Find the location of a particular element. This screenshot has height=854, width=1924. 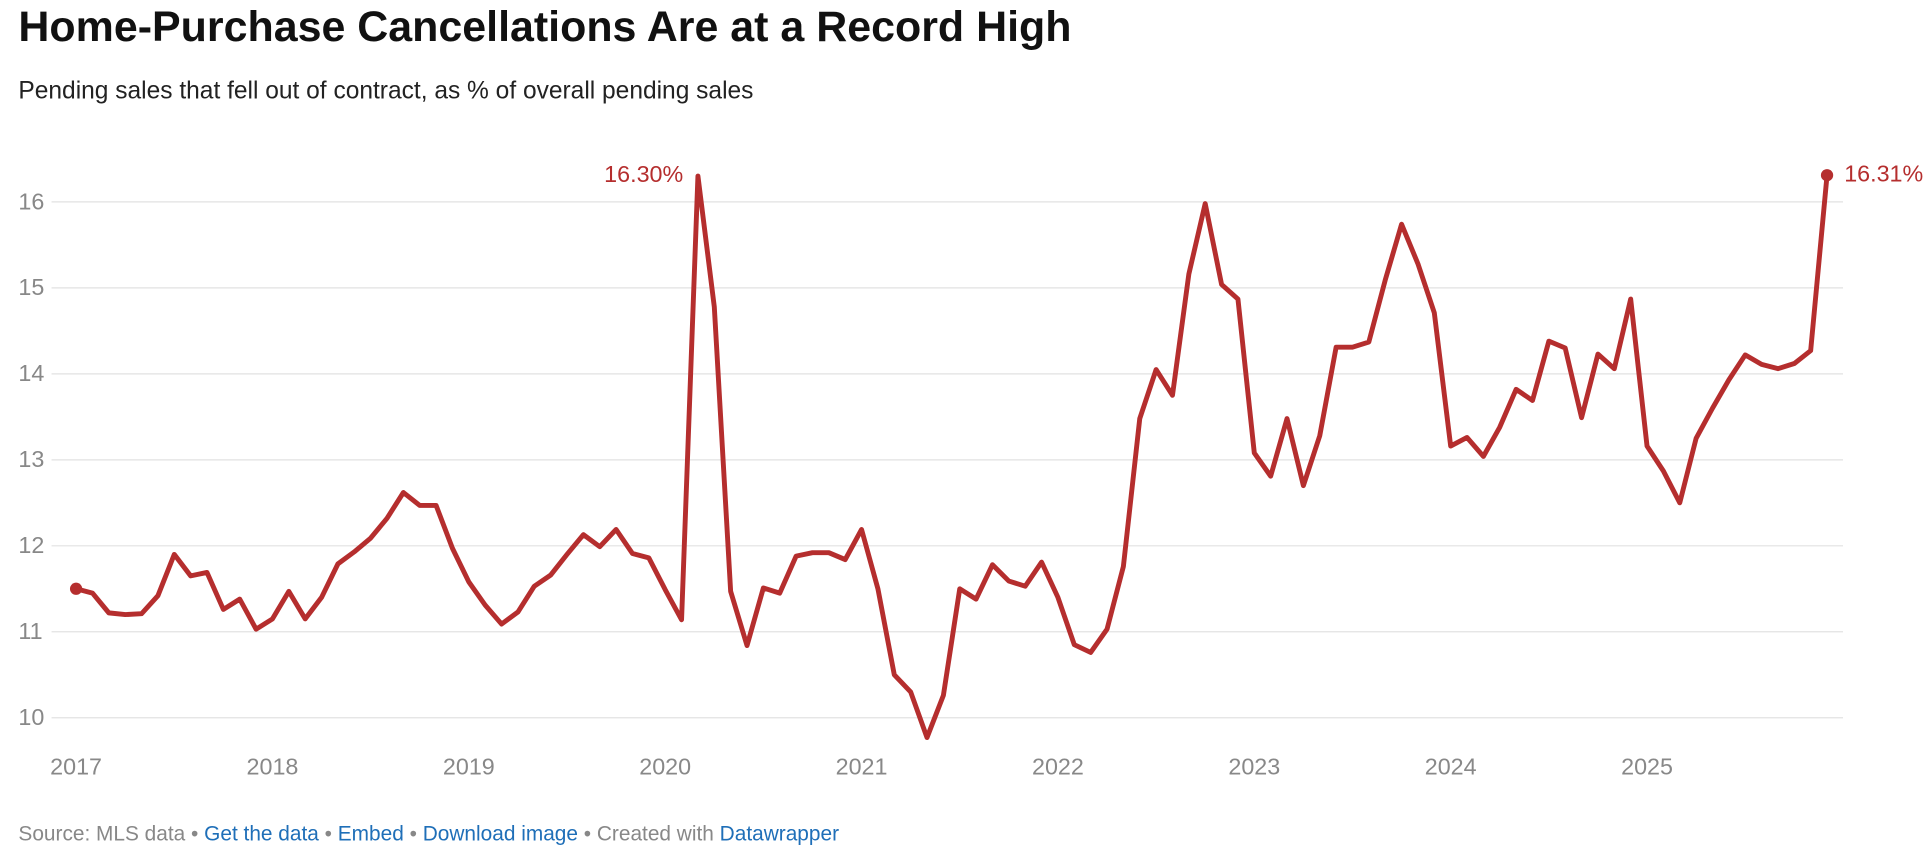

x-tick-label: 2024 is located at coordinates (1451, 766).